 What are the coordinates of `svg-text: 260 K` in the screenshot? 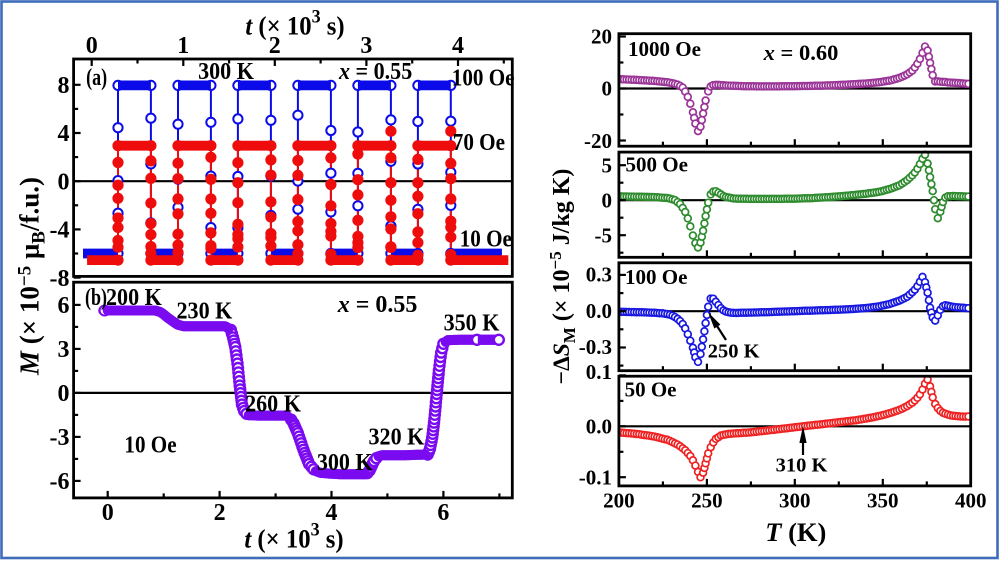 It's located at (273, 403).